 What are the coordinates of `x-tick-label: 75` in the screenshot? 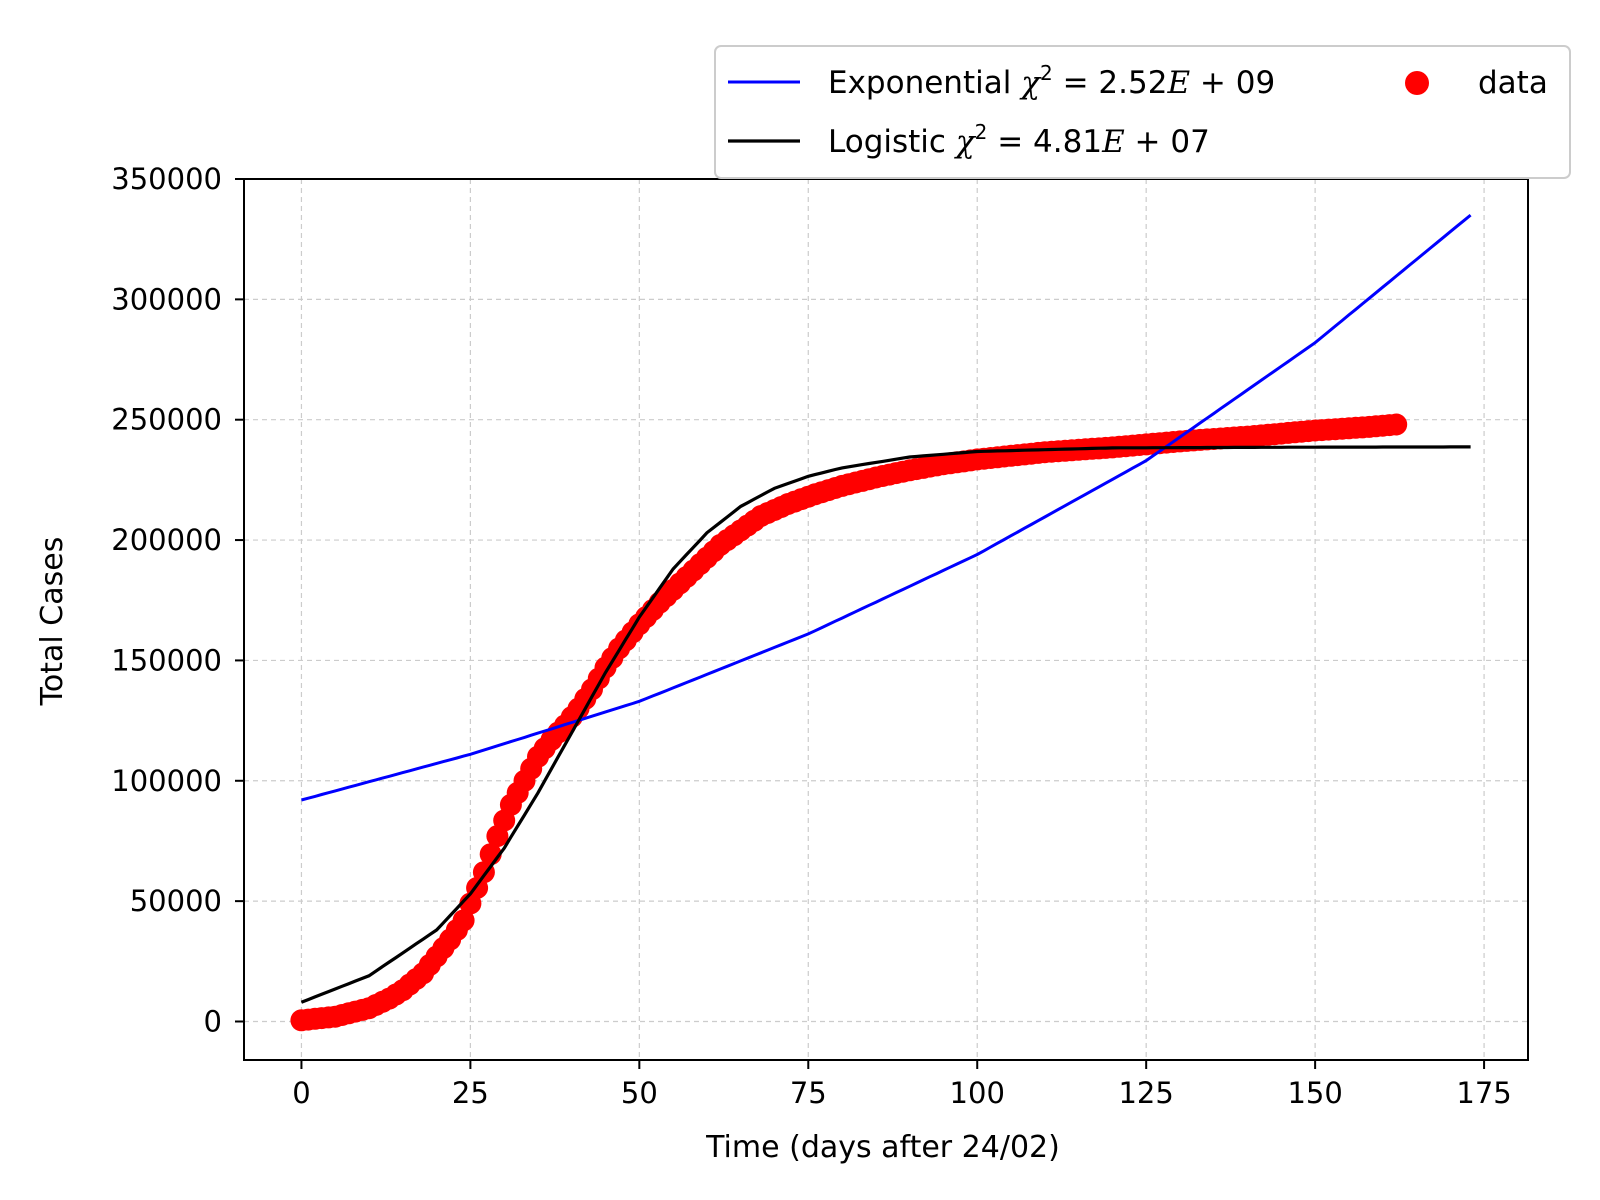 It's located at (808, 1093).